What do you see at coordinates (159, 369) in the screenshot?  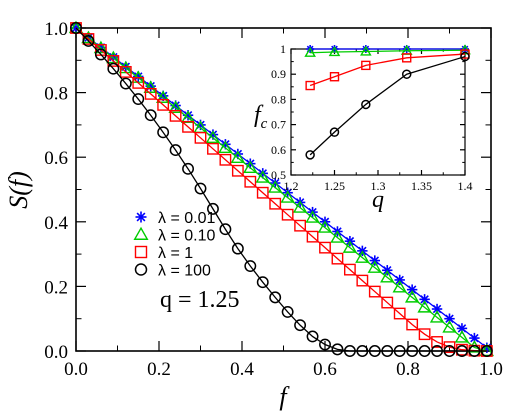 I see `main-xtick-label: 0.2` at bounding box center [159, 369].